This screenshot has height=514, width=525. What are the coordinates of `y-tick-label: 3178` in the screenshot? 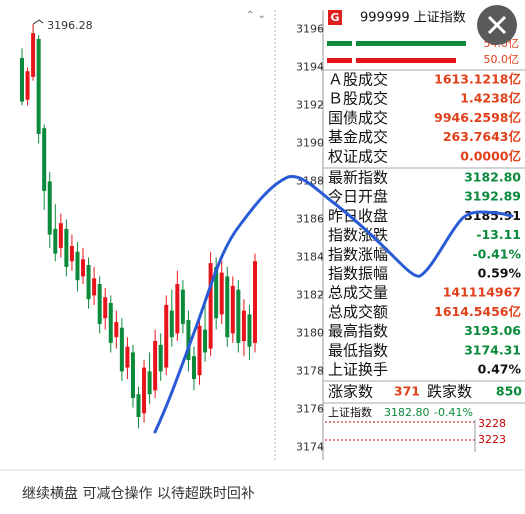 It's located at (310, 370).